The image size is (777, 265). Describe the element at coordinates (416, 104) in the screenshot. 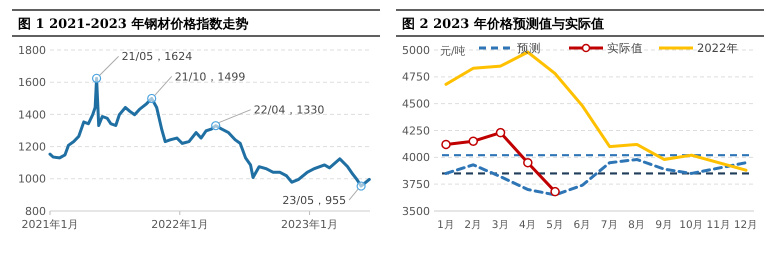

I see `y-tick-label: 4500` at that location.